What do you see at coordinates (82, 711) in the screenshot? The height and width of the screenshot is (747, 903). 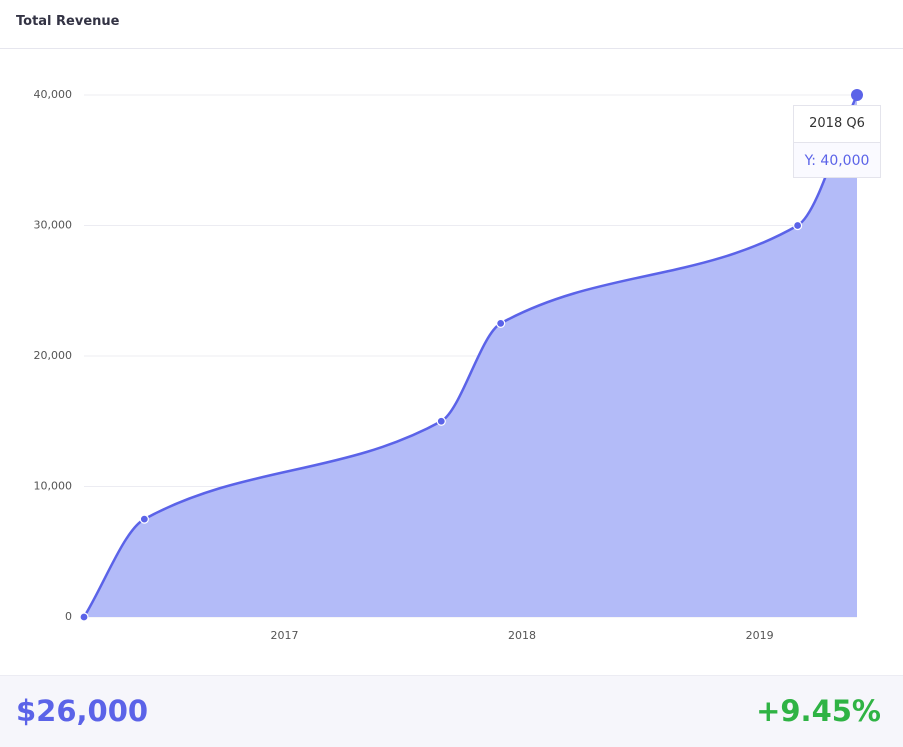 I see `footer-value: $26,000` at bounding box center [82, 711].